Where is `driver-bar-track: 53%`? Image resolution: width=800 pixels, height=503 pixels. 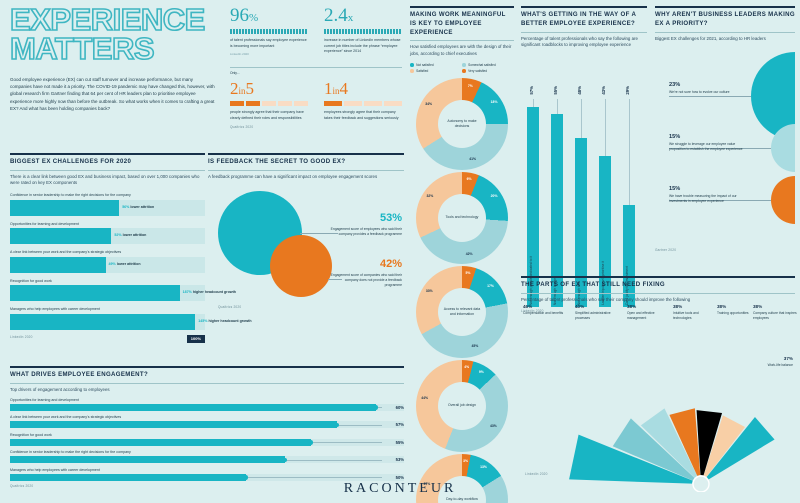
driver-bar-track: 53% is located at coordinates (207, 460).